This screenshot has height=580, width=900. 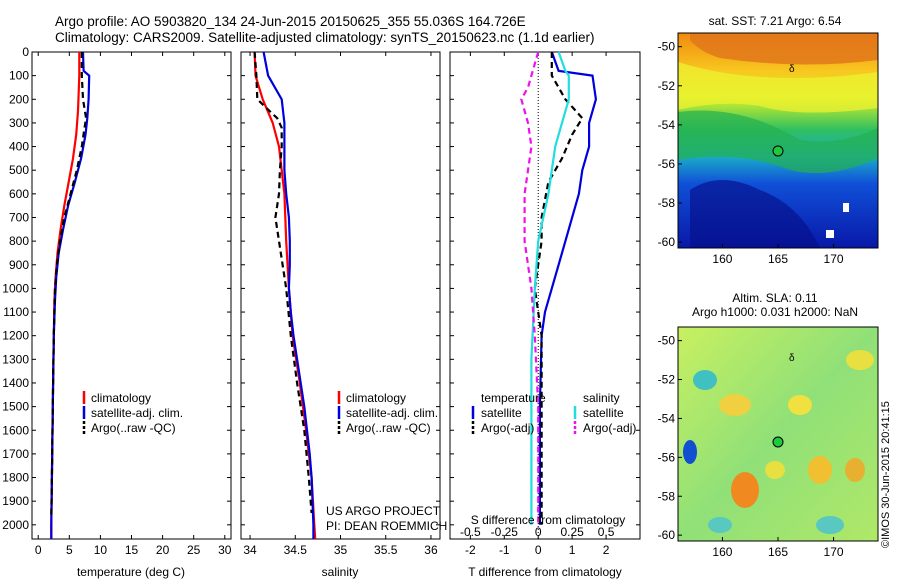 What do you see at coordinates (15, 501) in the screenshot?
I see `y-tick-label: 1900` at bounding box center [15, 501].